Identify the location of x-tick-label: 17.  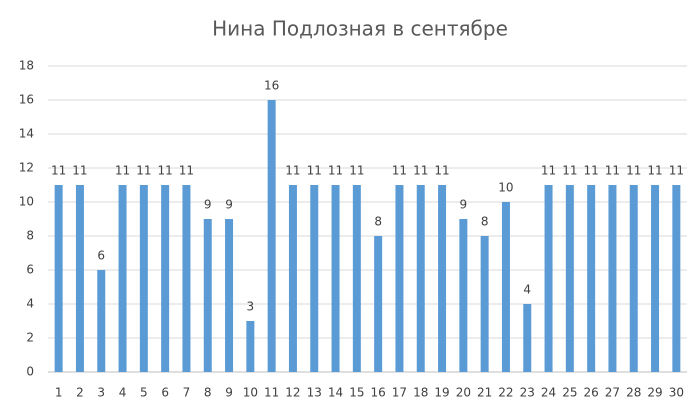
(399, 393).